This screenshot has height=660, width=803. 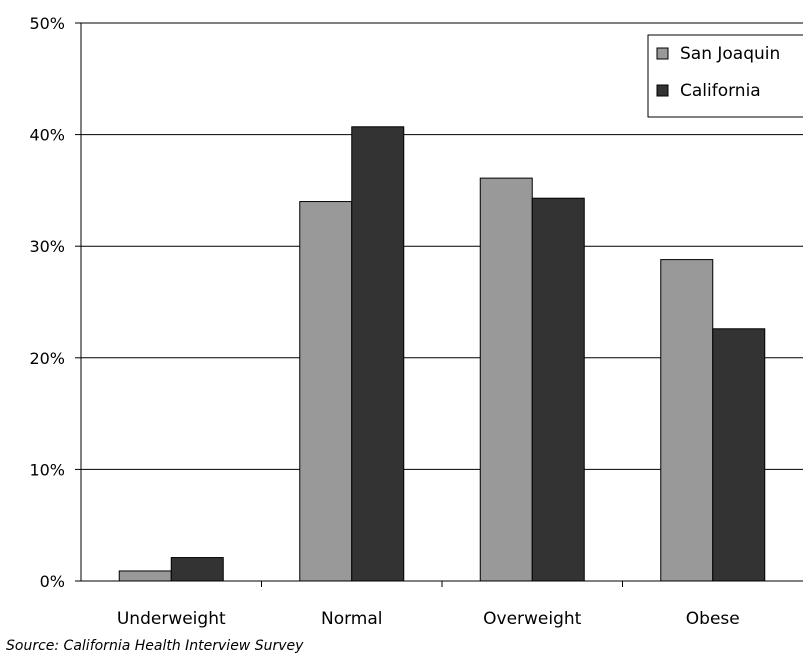 I want to click on y-tick-label: 30%, so click(x=47, y=246).